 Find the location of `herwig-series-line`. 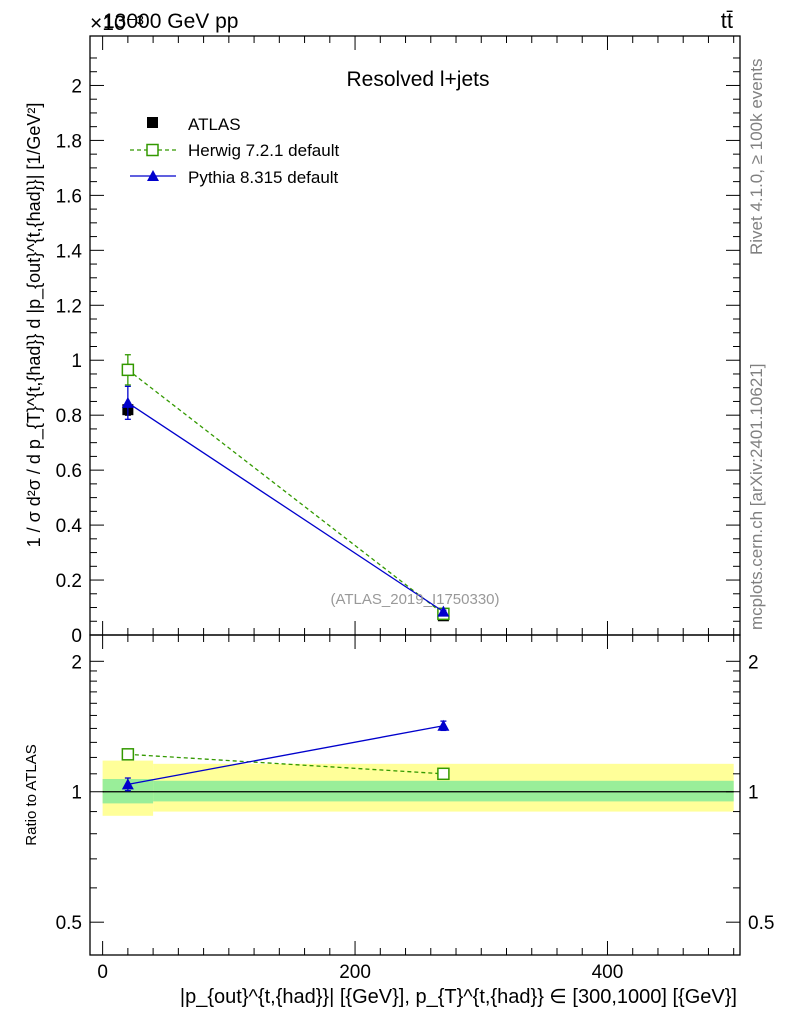

herwig-series-line is located at coordinates (285, 492).